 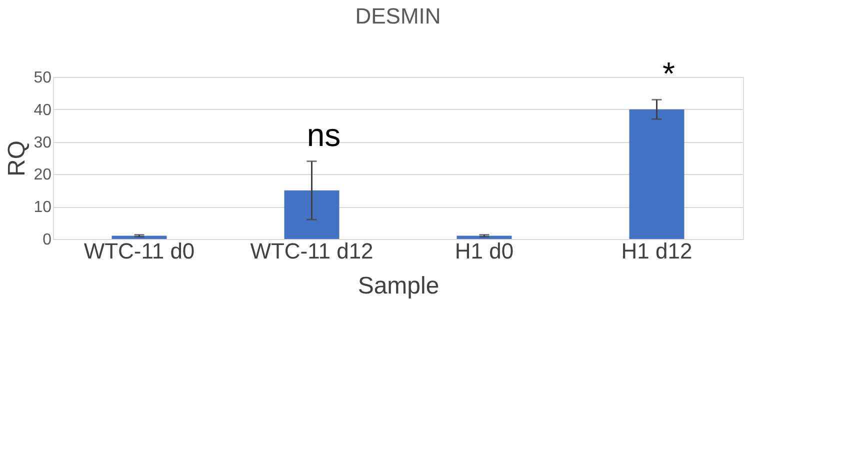 What do you see at coordinates (323, 135) in the screenshot?
I see `annotation: ns` at bounding box center [323, 135].